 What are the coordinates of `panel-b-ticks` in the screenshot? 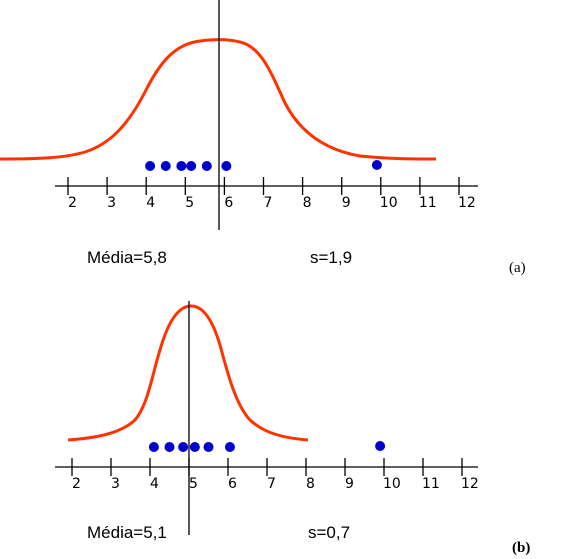 It's located at (267, 467).